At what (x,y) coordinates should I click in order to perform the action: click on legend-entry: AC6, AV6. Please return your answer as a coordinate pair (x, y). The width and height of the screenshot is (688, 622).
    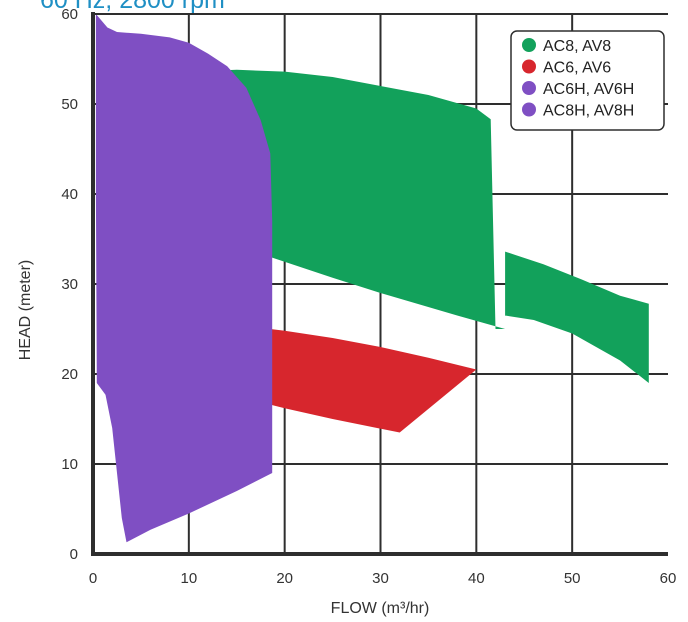
    Looking at the image, I should click on (577, 68).